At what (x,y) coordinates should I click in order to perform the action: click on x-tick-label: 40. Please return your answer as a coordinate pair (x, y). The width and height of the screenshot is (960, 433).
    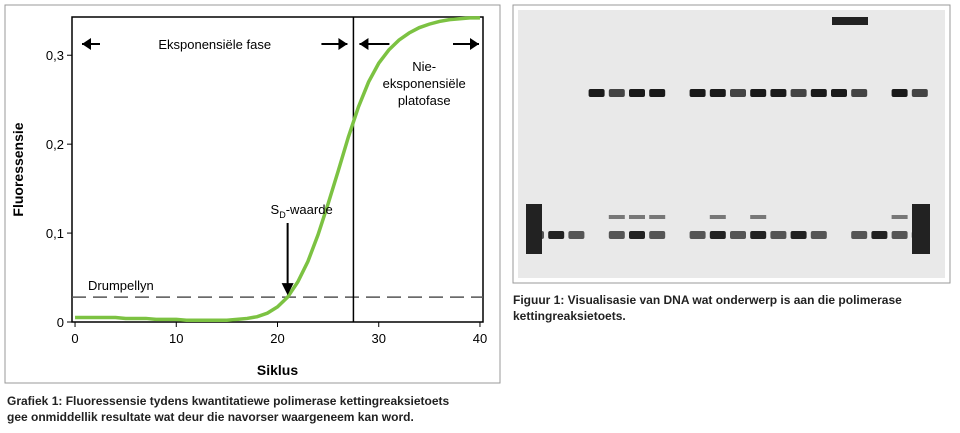
    Looking at the image, I should click on (480, 338).